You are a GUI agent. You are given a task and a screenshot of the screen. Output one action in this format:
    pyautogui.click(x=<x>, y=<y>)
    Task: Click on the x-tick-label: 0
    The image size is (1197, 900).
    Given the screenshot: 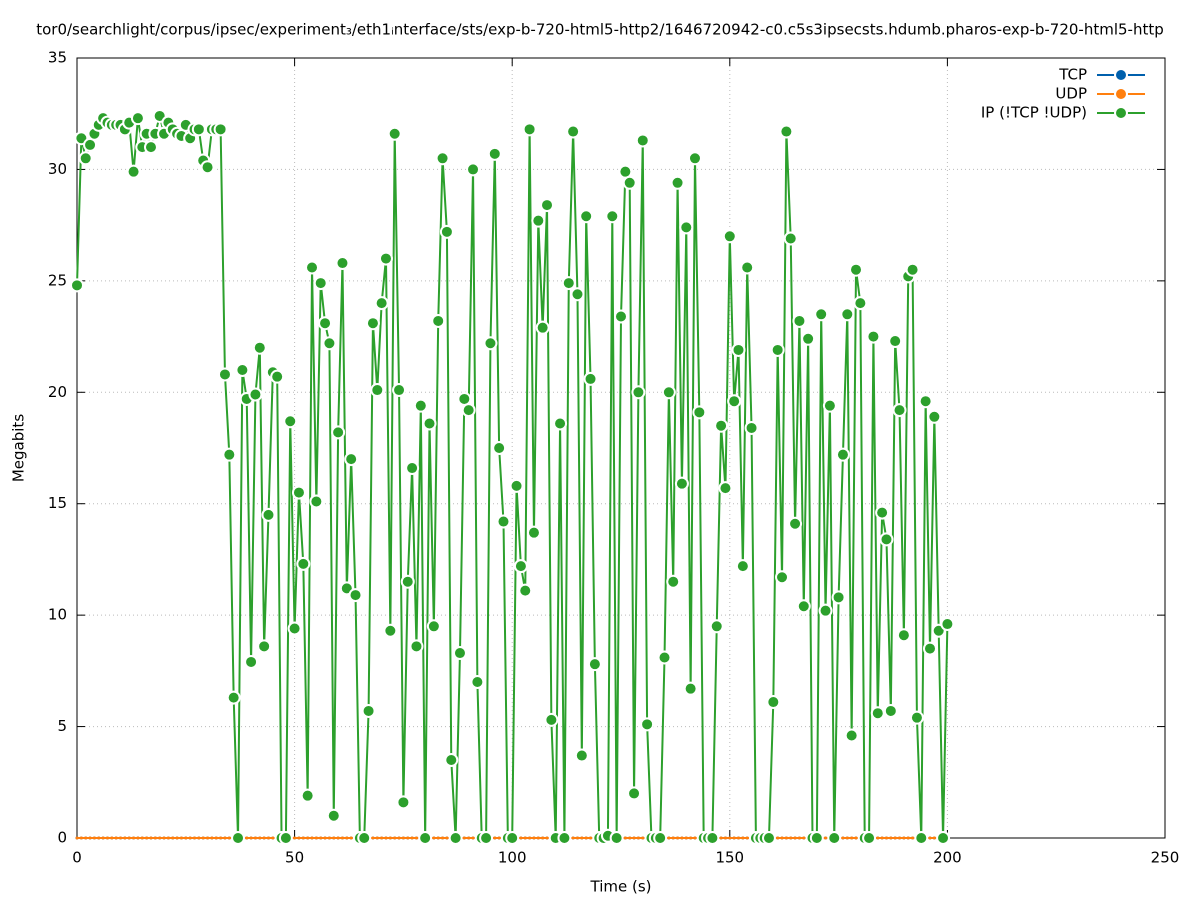 What is the action you would take?
    pyautogui.click(x=77, y=858)
    